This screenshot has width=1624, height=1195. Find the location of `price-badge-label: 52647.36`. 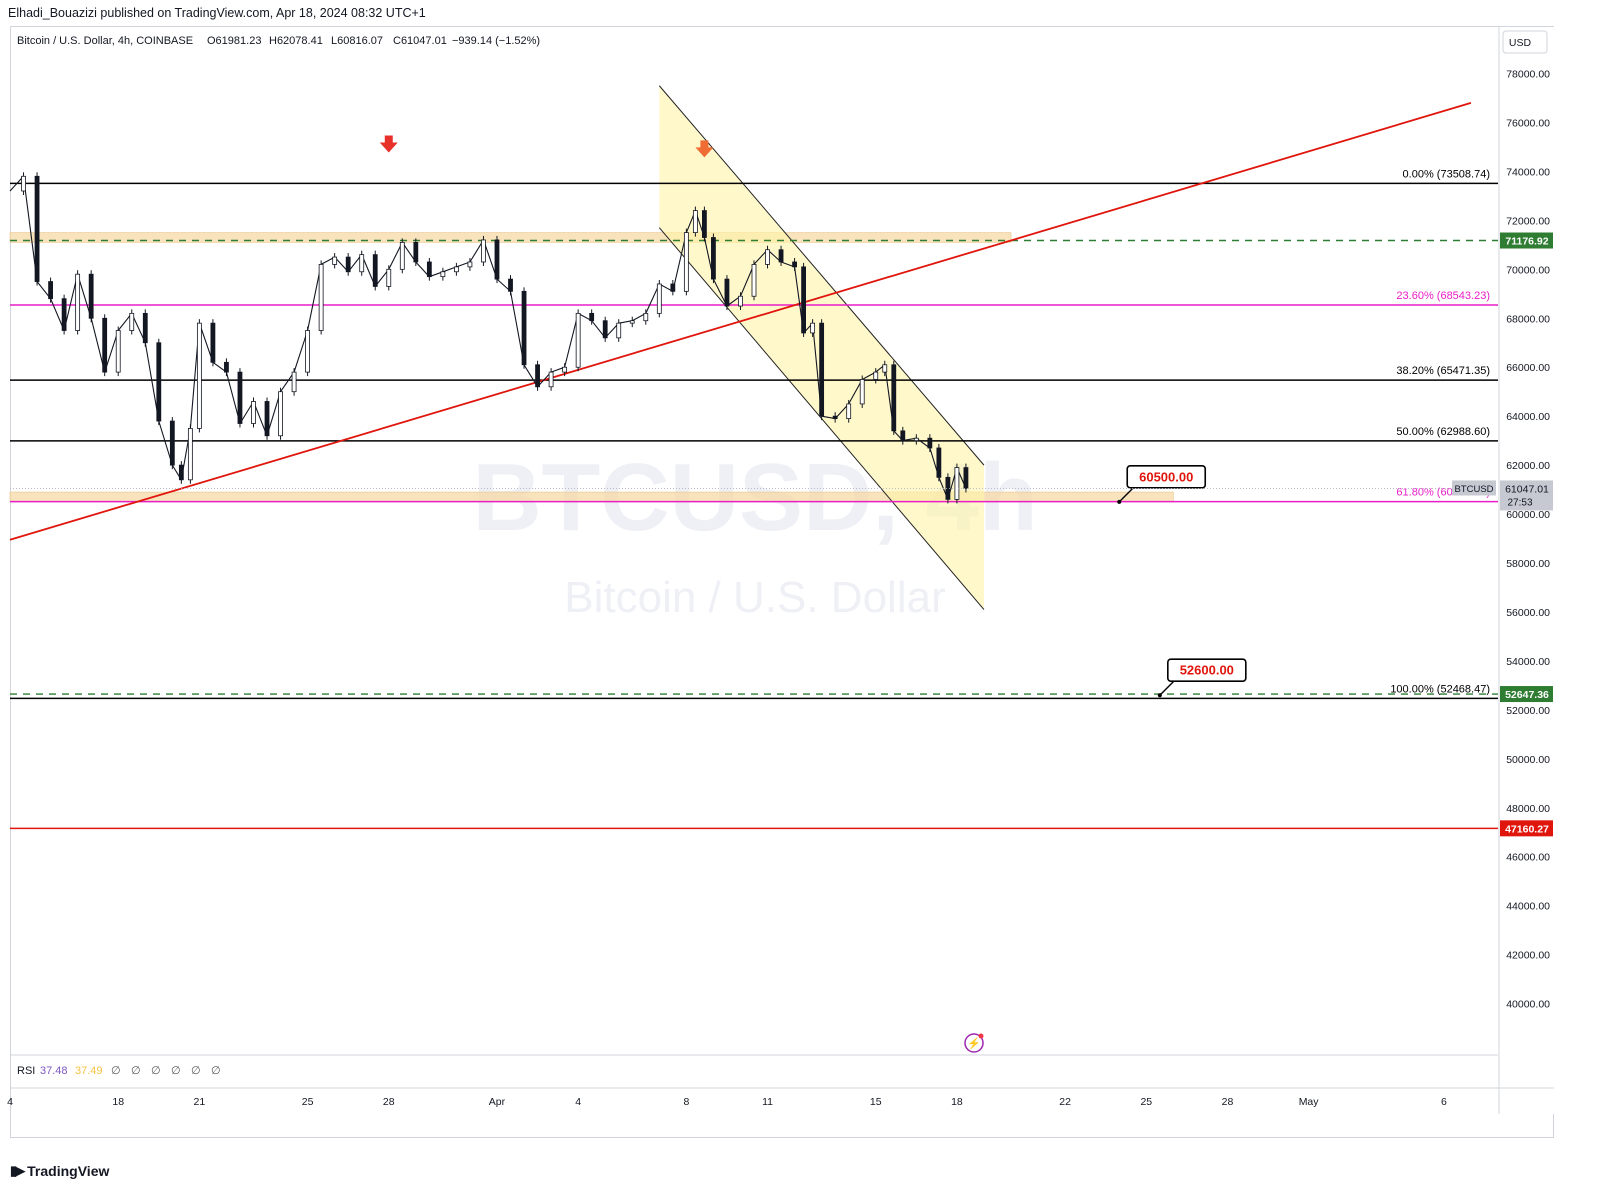

price-badge-label: 52647.36 is located at coordinates (1527, 695).